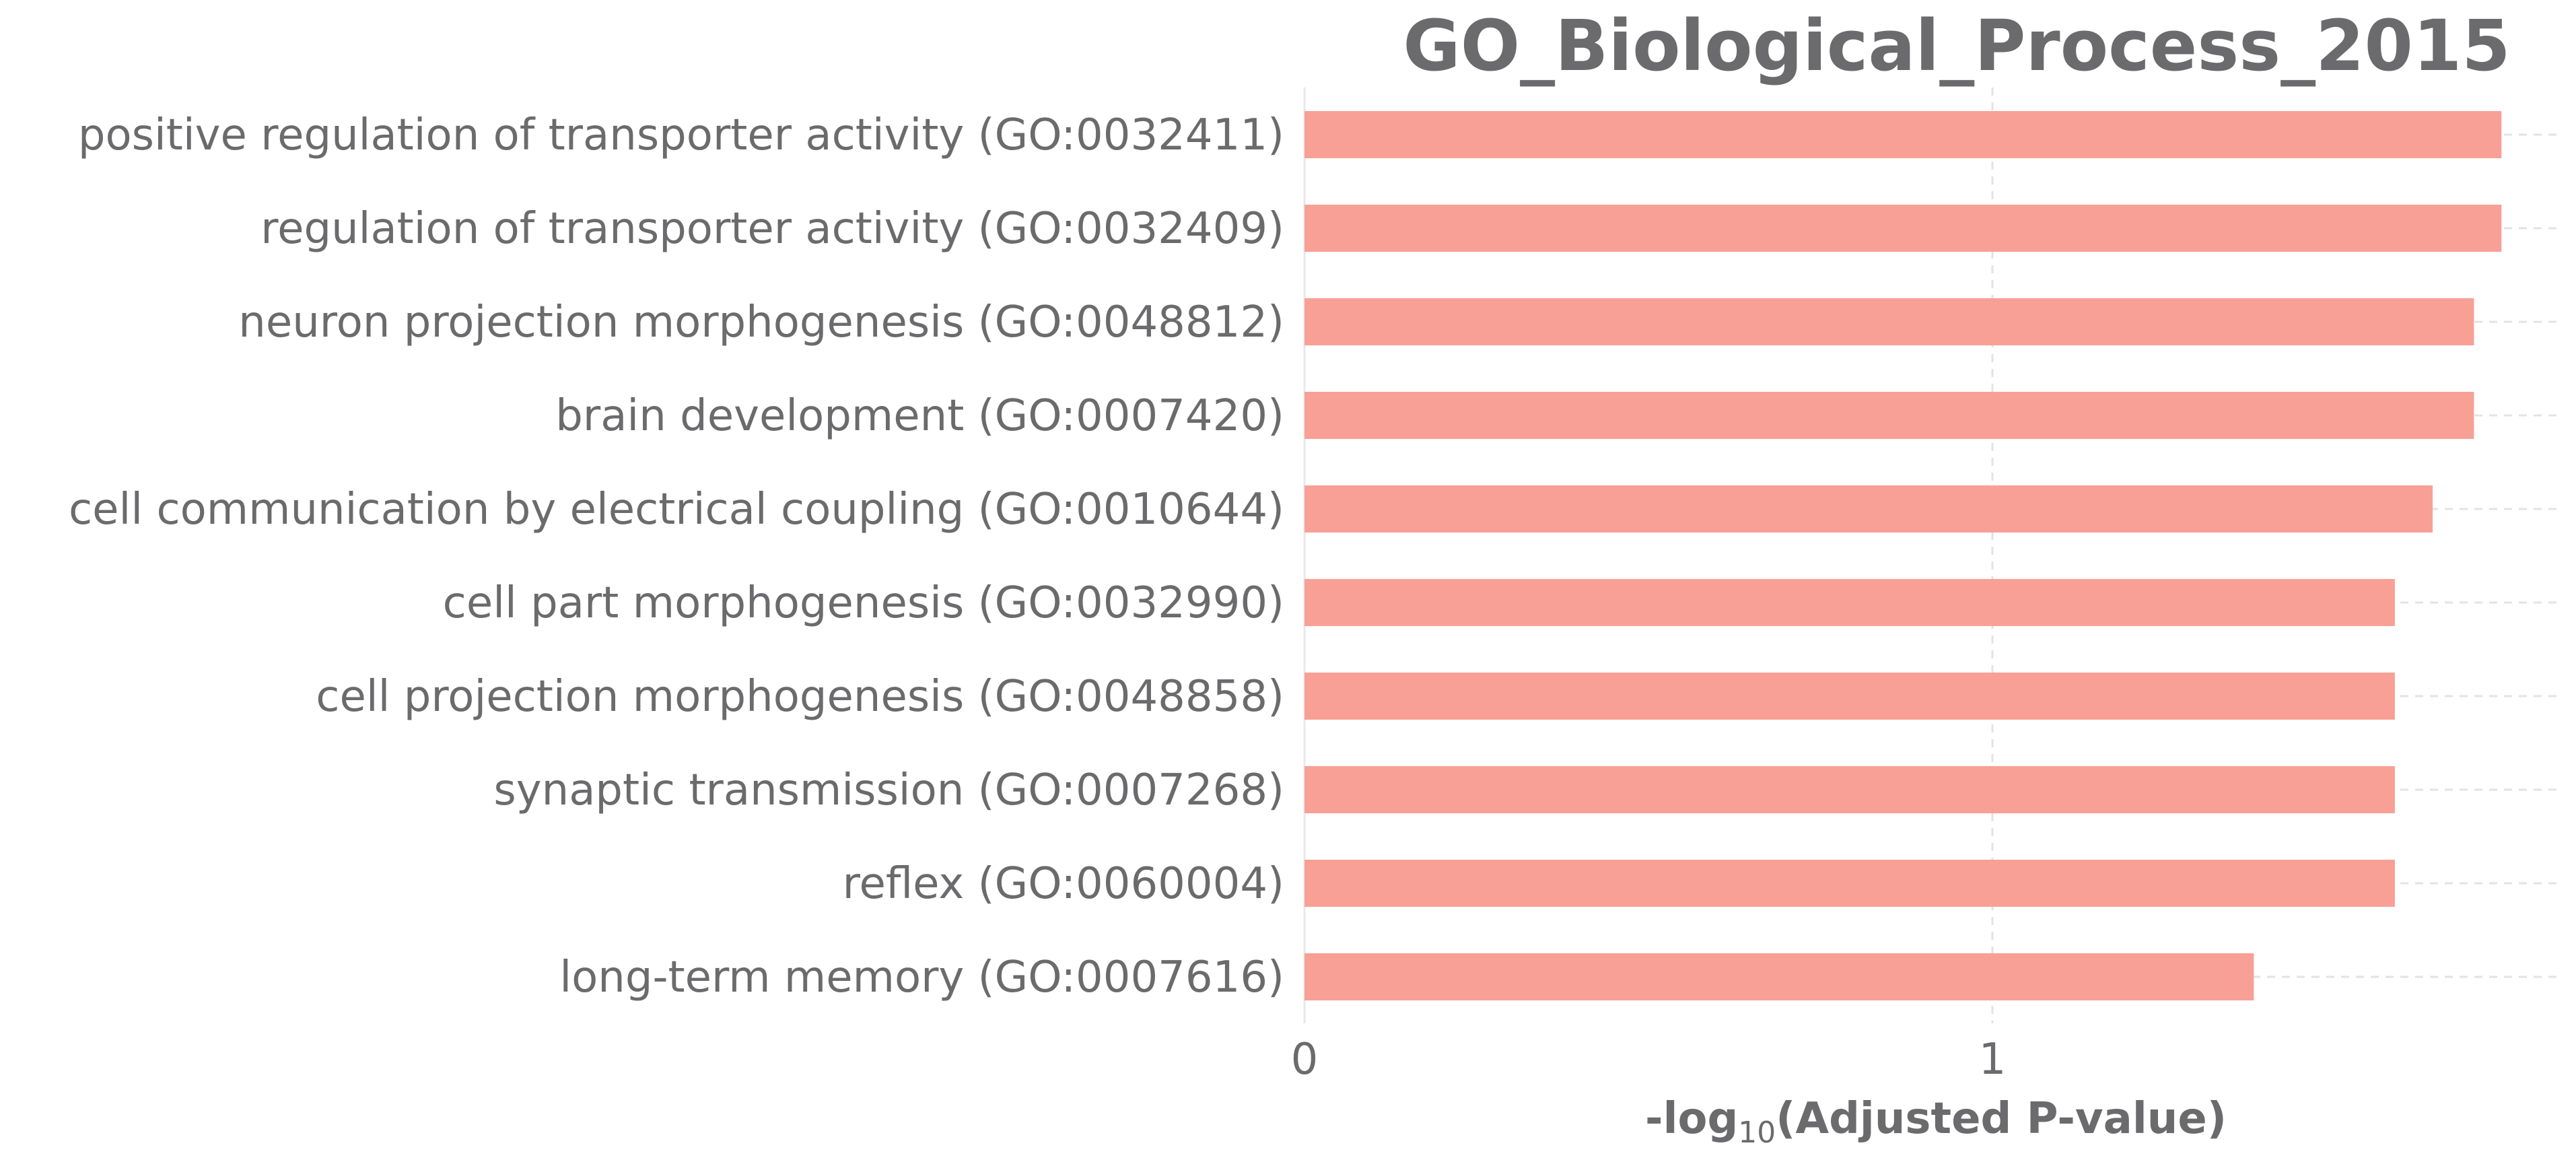  I want to click on category-label: cell part morphogenesis (GO:0032990), so click(863, 603).